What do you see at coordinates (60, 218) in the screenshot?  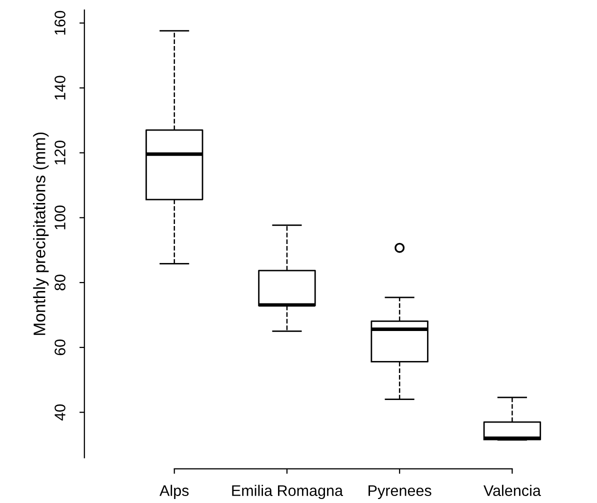 I see `y-tick-label: 100` at bounding box center [60, 218].